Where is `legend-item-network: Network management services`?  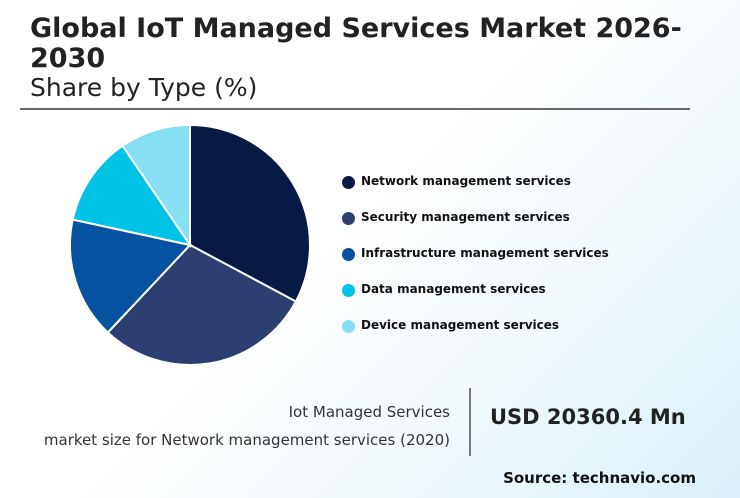 legend-item-network: Network management services is located at coordinates (475, 192).